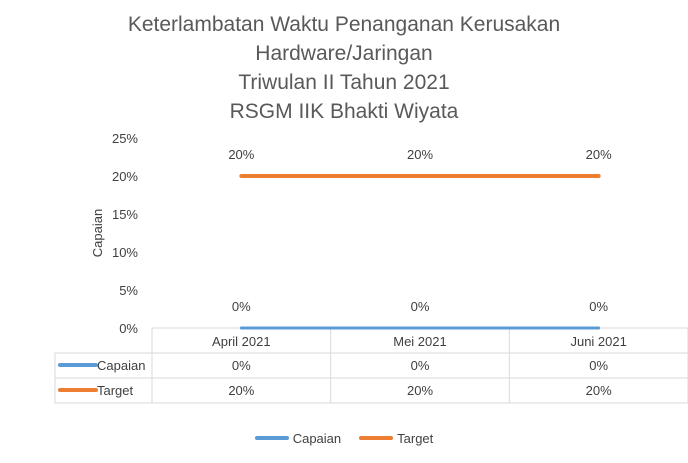  What do you see at coordinates (376, 438) in the screenshot?
I see `legend-swatch-target` at bounding box center [376, 438].